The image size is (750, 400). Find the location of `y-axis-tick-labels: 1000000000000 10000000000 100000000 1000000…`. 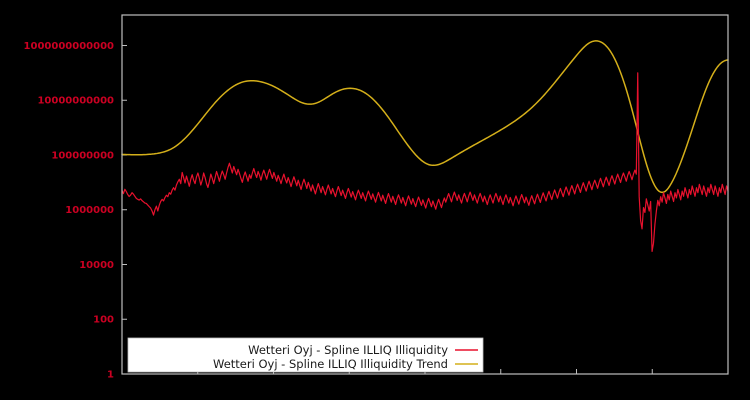

y-axis-tick-labels: 1000000000000 10000000000 100000000 1000000… is located at coordinates (69, 211).